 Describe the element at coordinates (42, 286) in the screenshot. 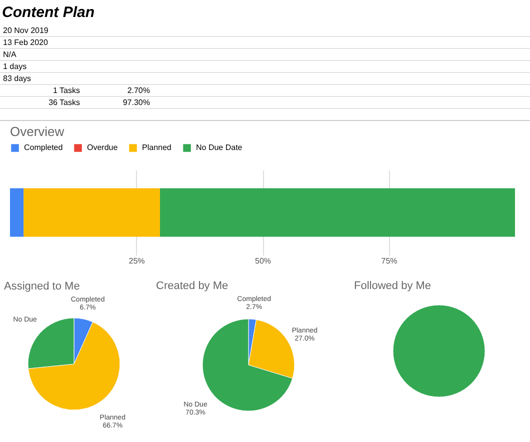

I see `chart-title: Assigned to Me` at that location.